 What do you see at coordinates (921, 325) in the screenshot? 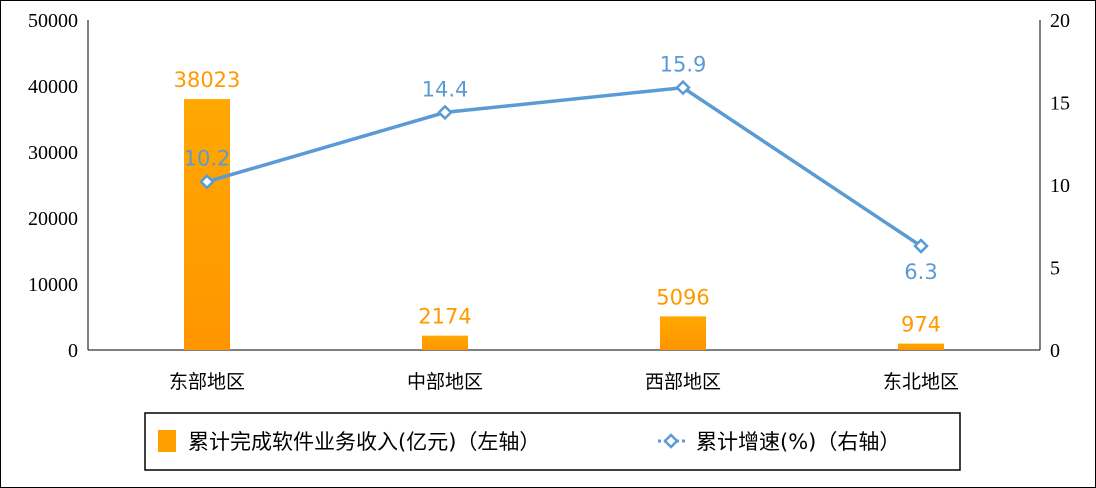
I see `bar-data-label: 974` at bounding box center [921, 325].